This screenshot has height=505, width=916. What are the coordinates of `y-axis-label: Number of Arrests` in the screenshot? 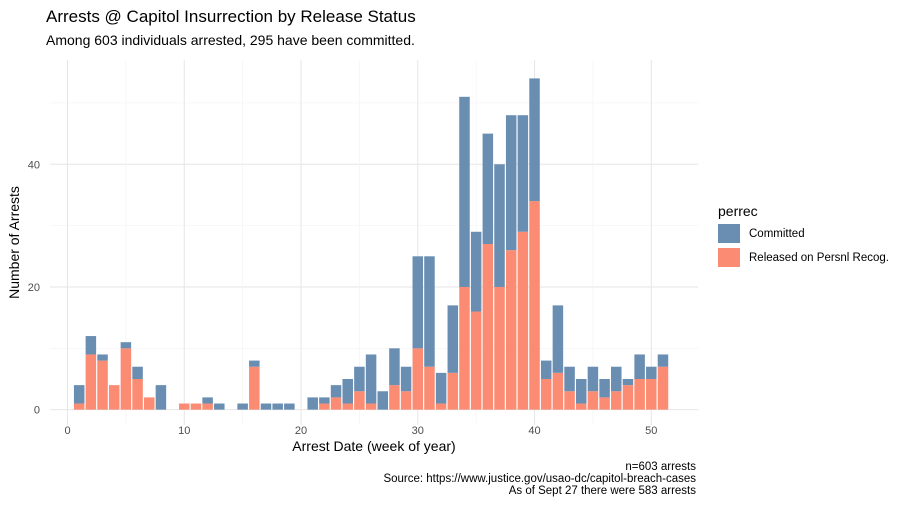 It's located at (14, 242).